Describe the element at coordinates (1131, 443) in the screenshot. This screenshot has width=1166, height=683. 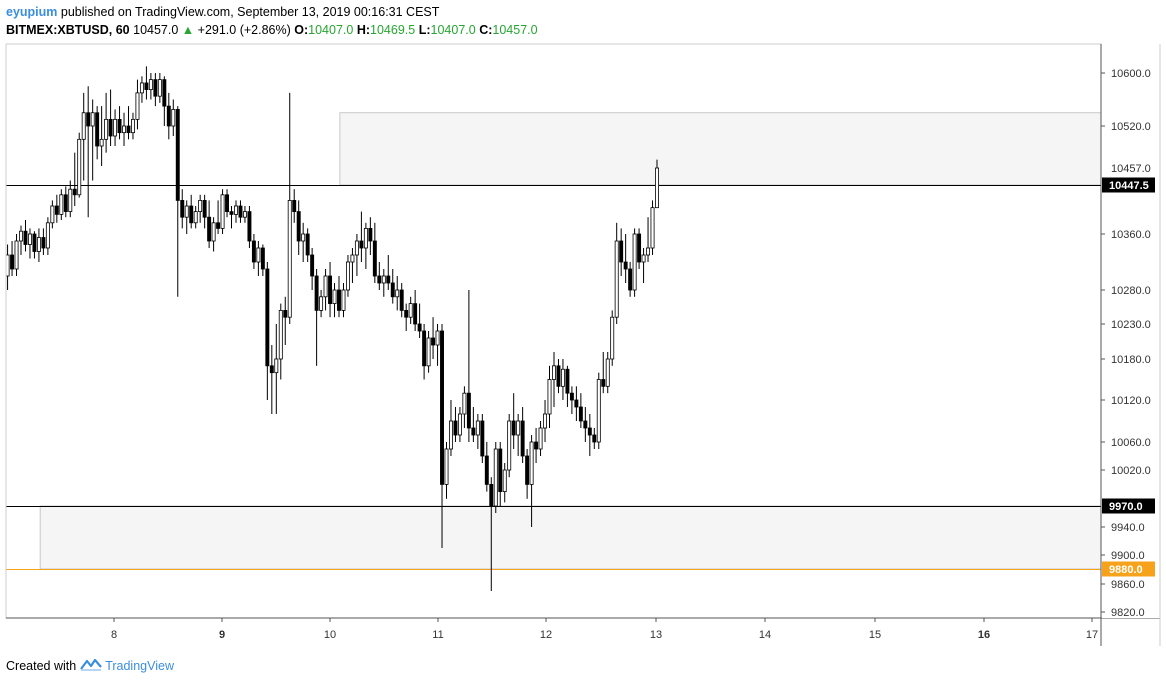
I see `y-tick-label: 10060.0` at that location.